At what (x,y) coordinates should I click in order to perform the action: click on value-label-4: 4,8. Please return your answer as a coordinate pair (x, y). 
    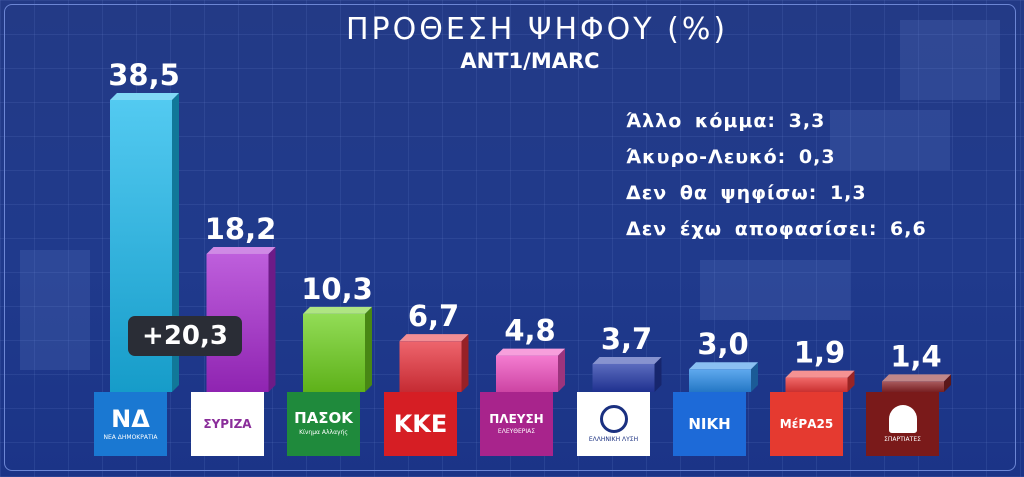
    Looking at the image, I should click on (529, 331).